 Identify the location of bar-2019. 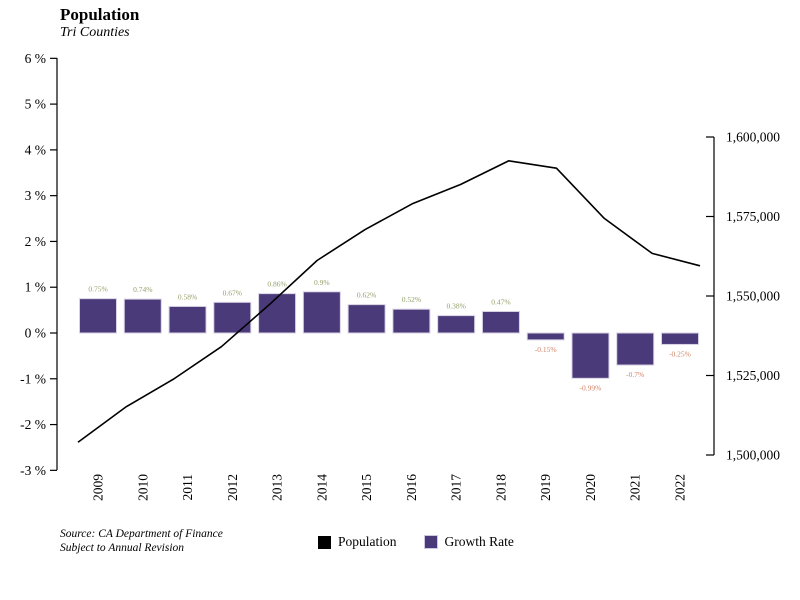
(545, 336).